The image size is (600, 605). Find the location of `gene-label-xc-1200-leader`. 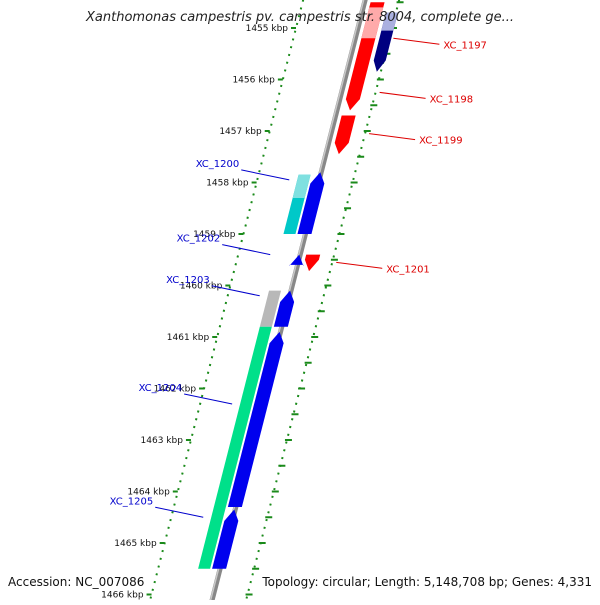

gene-label-xc-1200-leader is located at coordinates (265, 175).